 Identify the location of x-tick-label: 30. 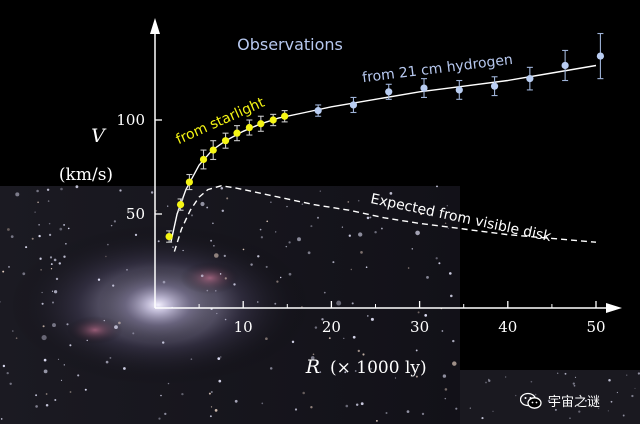
(419, 327).